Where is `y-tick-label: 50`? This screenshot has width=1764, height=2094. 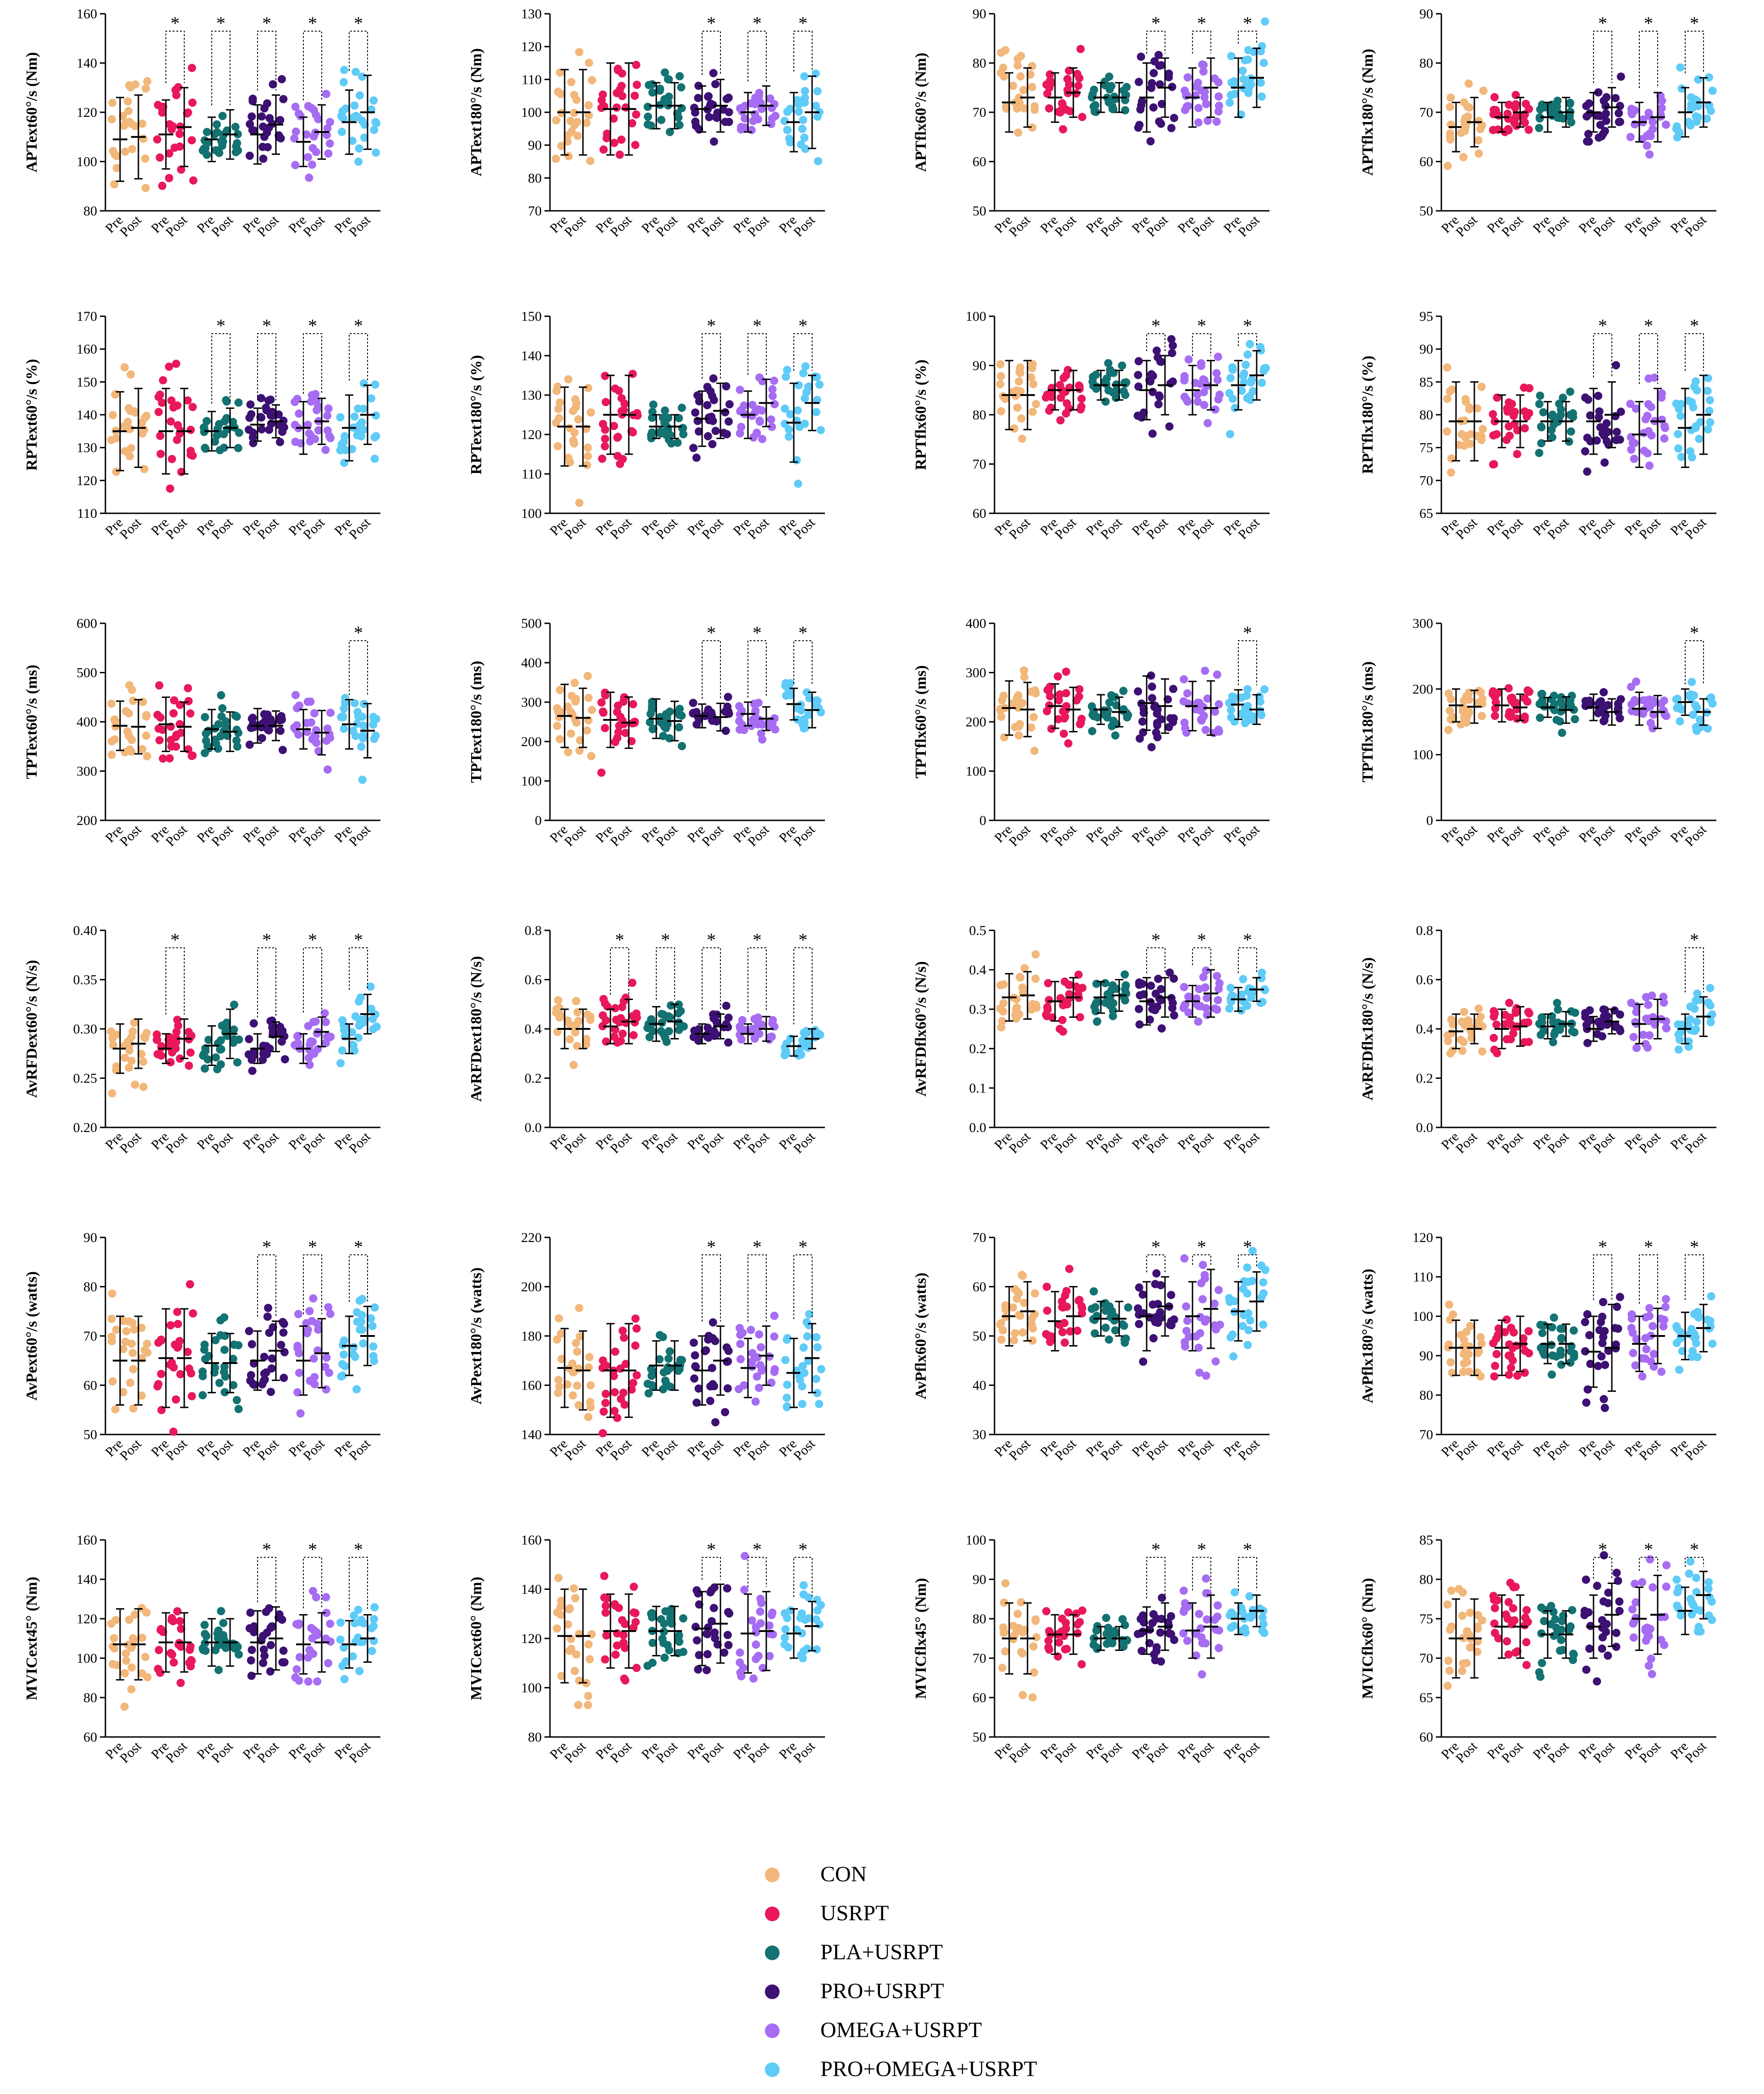 y-tick-label: 50 is located at coordinates (1426, 211).